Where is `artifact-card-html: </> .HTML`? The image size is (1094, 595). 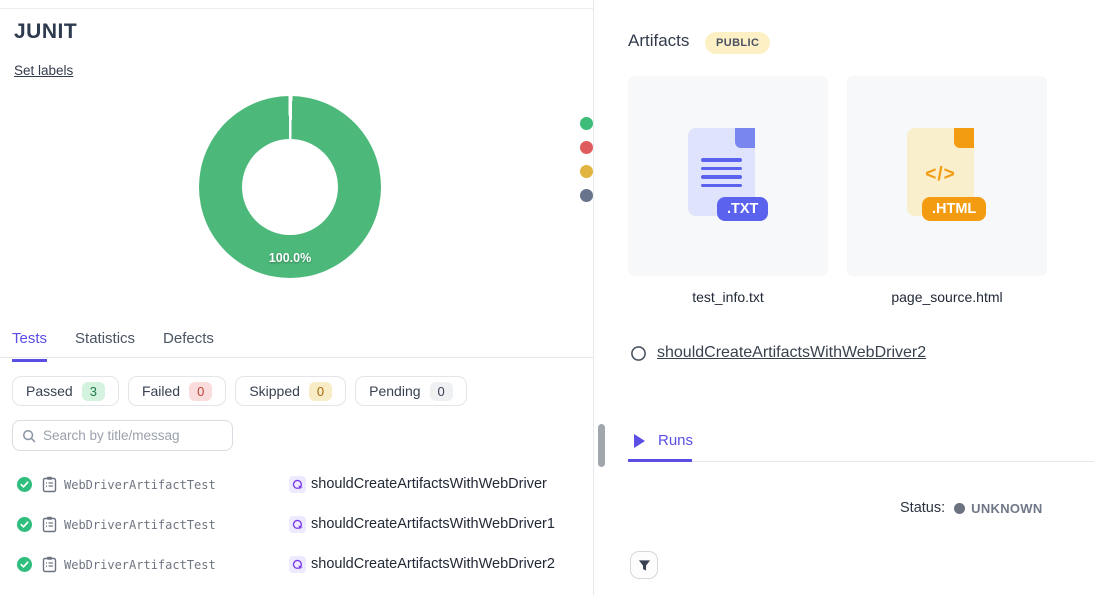 artifact-card-html: </> .HTML is located at coordinates (947, 176).